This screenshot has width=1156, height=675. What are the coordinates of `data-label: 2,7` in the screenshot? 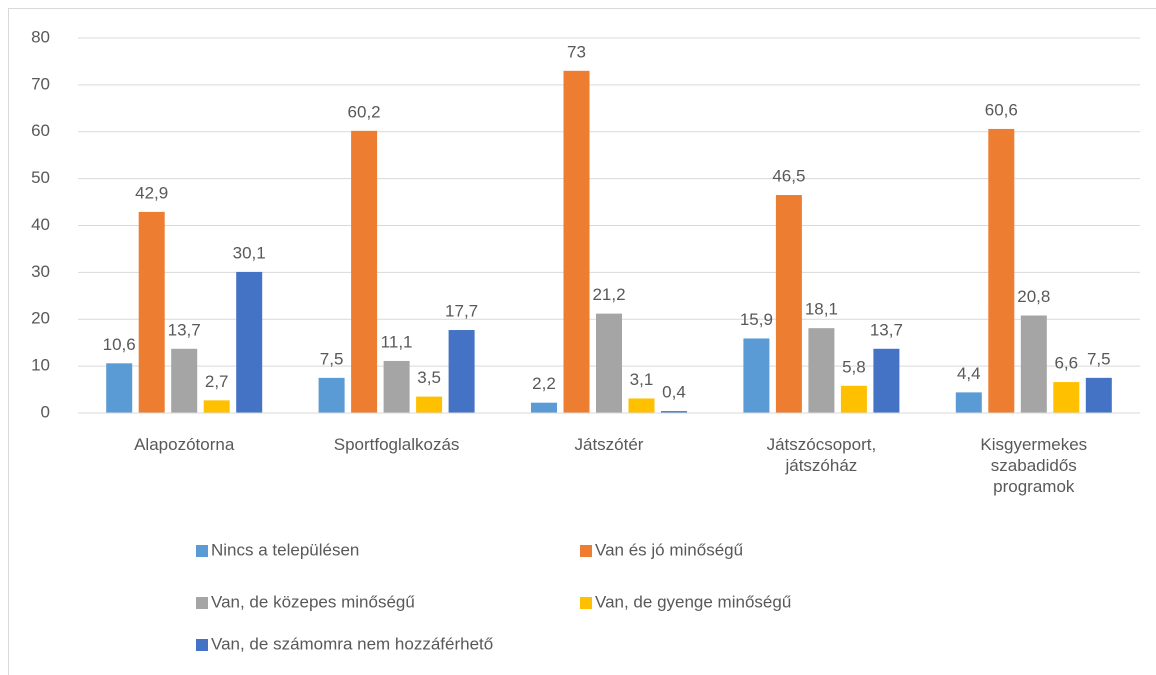 It's located at (217, 381).